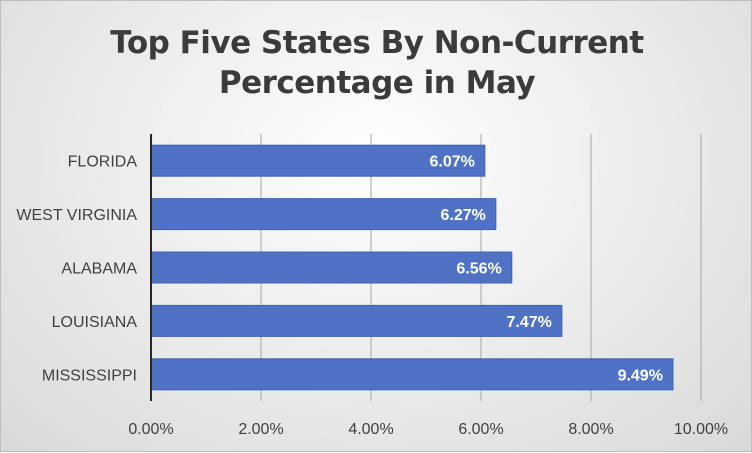  Describe the element at coordinates (99, 269) in the screenshot. I see `category-label: ALABAMA` at that location.